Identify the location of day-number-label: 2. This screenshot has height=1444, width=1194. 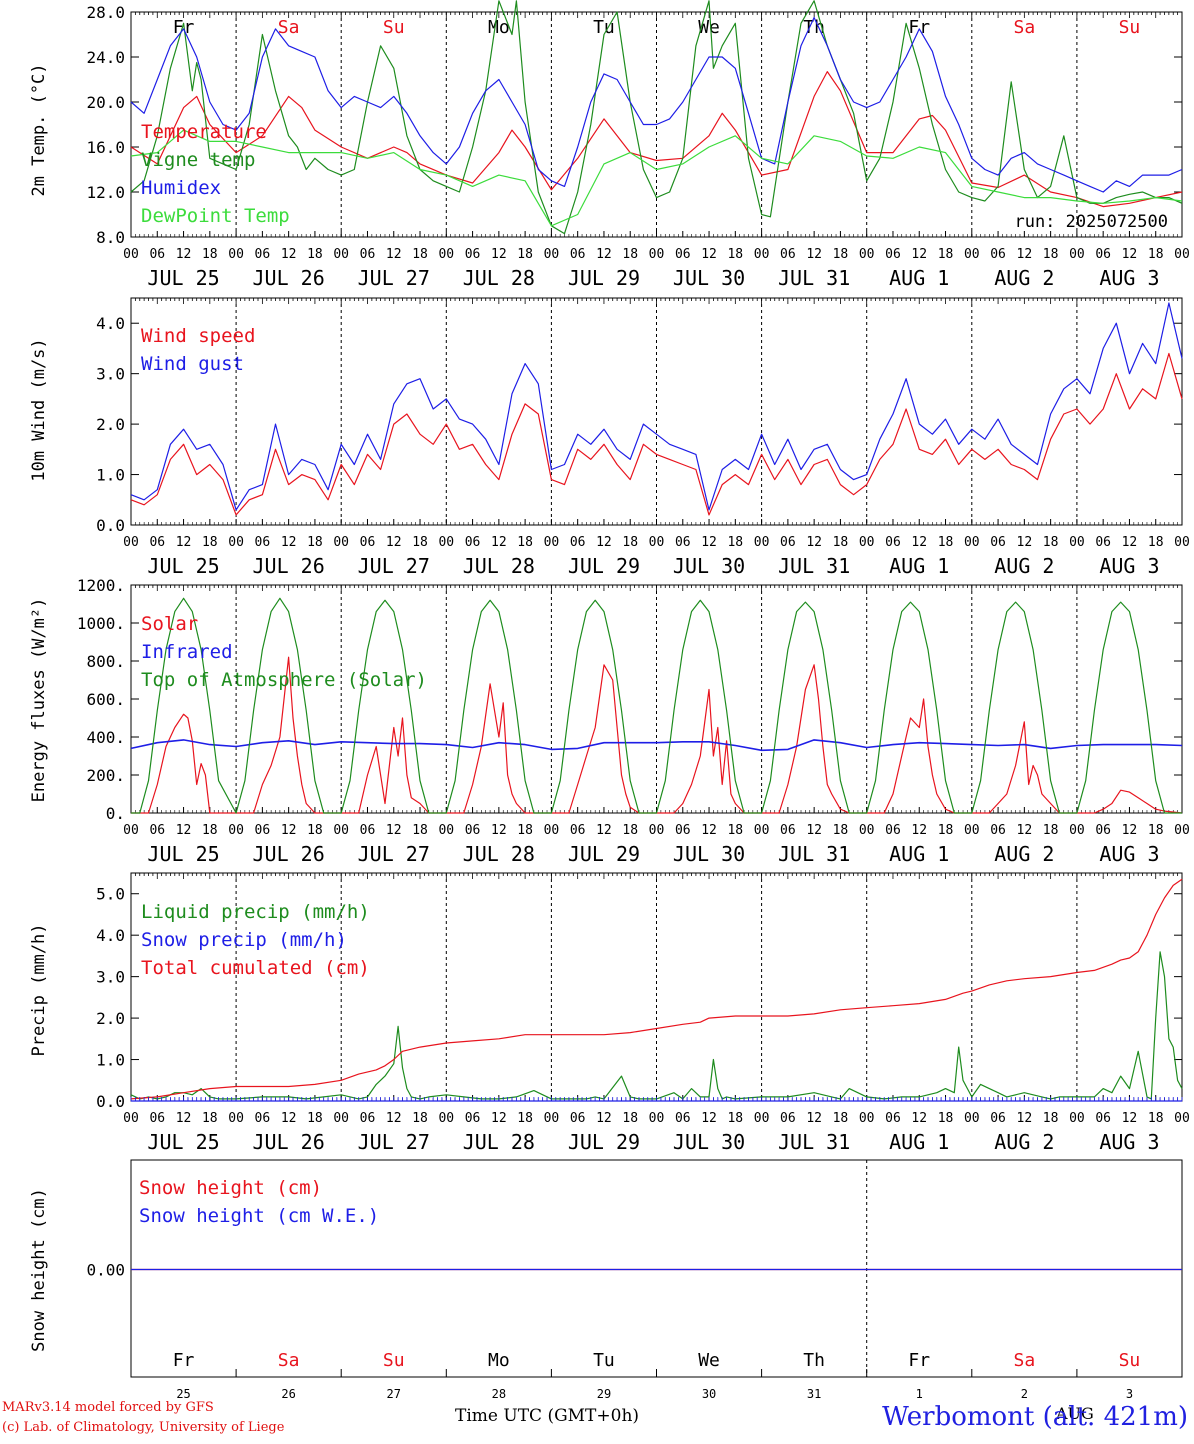
(1024, 1394).